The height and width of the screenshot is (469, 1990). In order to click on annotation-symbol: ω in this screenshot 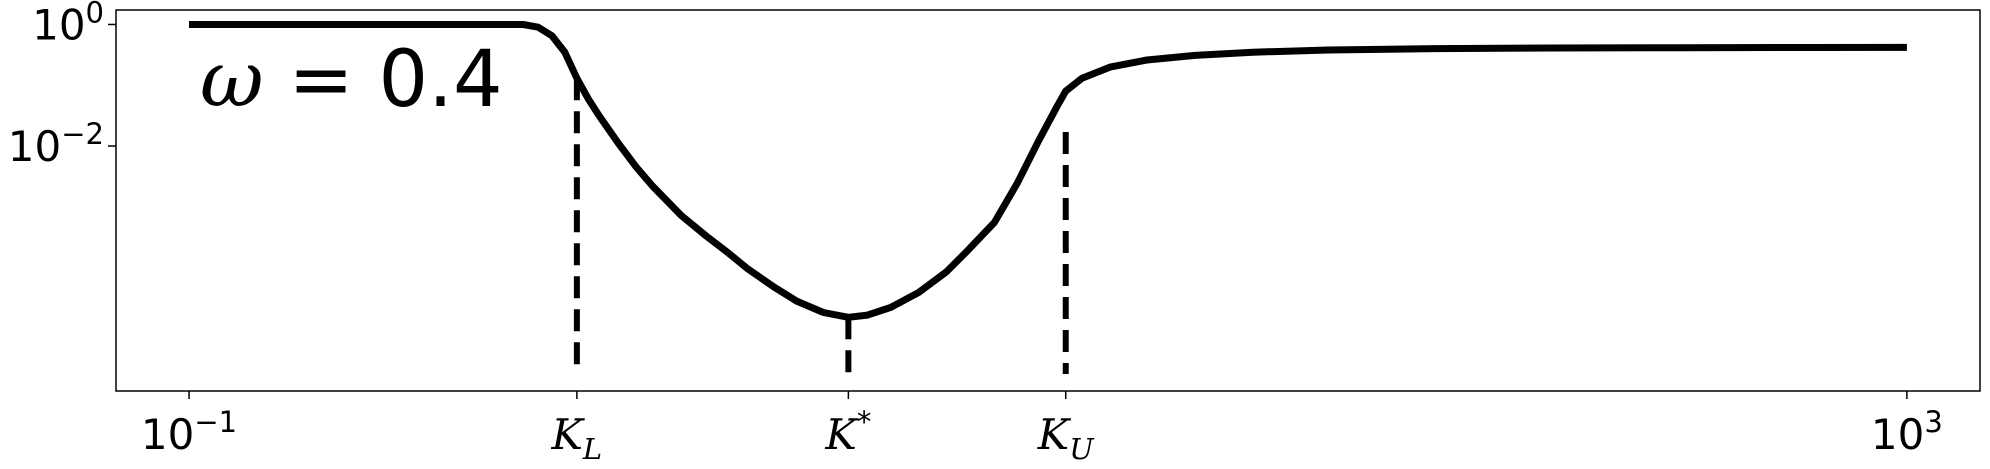, I will do `click(232, 80)`.